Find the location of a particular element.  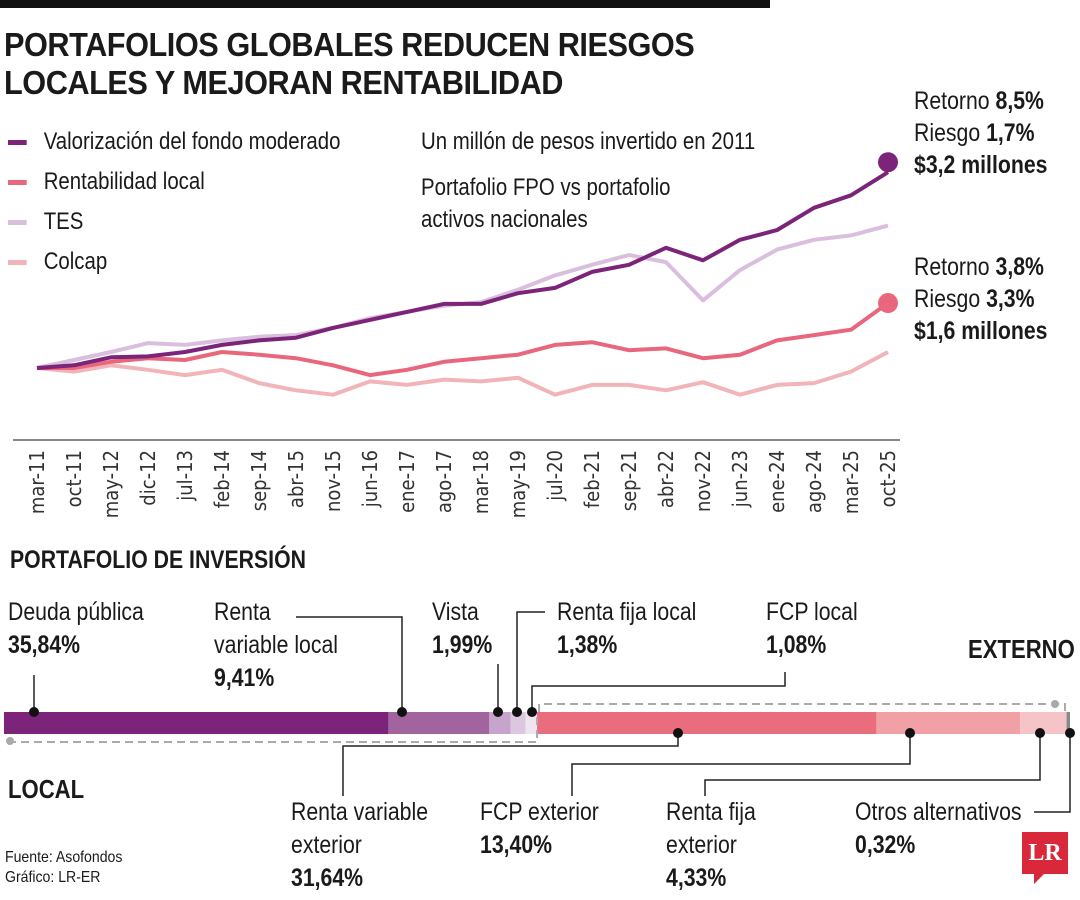

label-otros: Otros alternativos 0,32% is located at coordinates (938, 829).